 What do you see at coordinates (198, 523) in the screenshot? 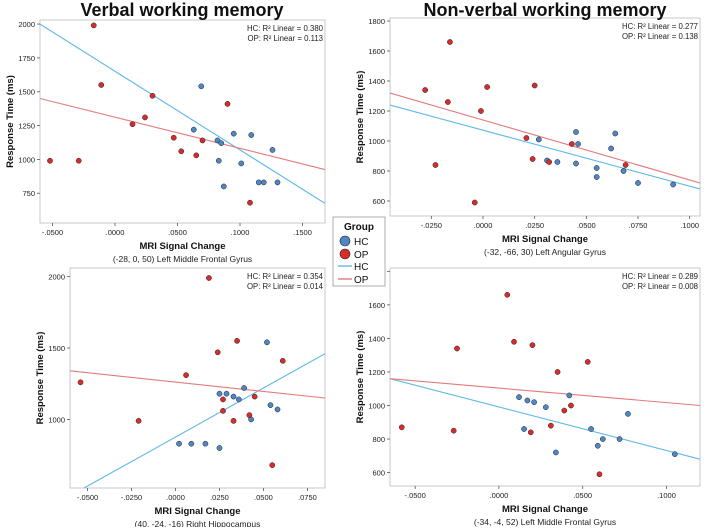
I see `region-caption: (40, -24, -16) Right Hippocampus` at bounding box center [198, 523].